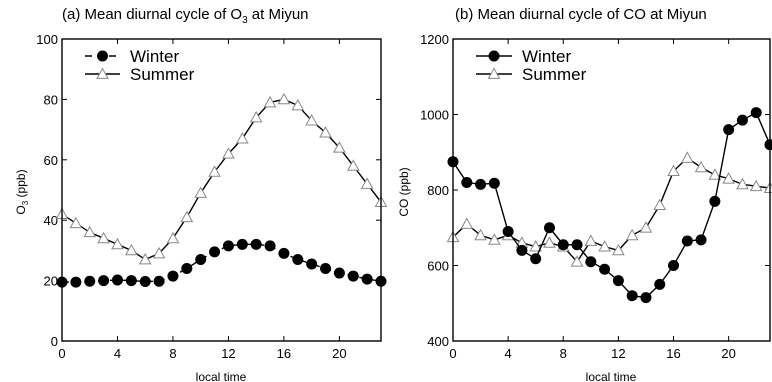  Describe the element at coordinates (154, 56) in the screenshot. I see `o3-legend-winter-label: Winter` at that location.